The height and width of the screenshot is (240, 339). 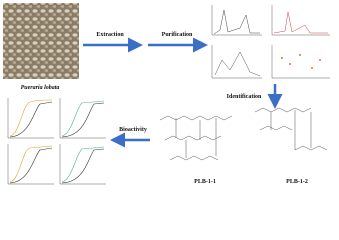 I want to click on pueraria-photo, so click(x=41, y=41).